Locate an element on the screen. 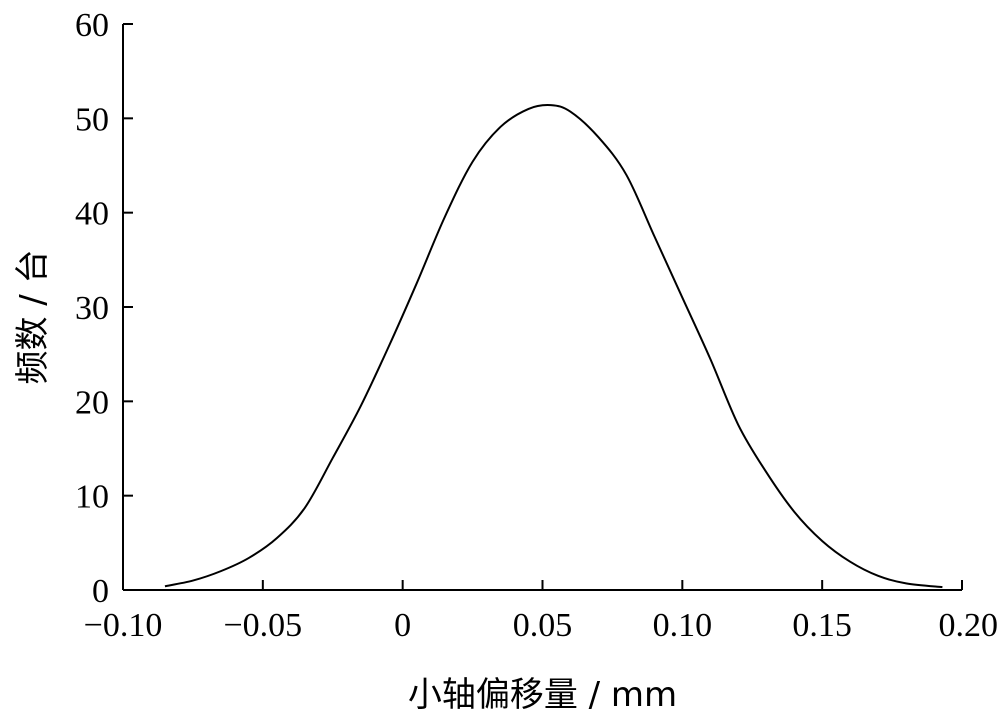  x-tick-label: 0.10 is located at coordinates (683, 625).